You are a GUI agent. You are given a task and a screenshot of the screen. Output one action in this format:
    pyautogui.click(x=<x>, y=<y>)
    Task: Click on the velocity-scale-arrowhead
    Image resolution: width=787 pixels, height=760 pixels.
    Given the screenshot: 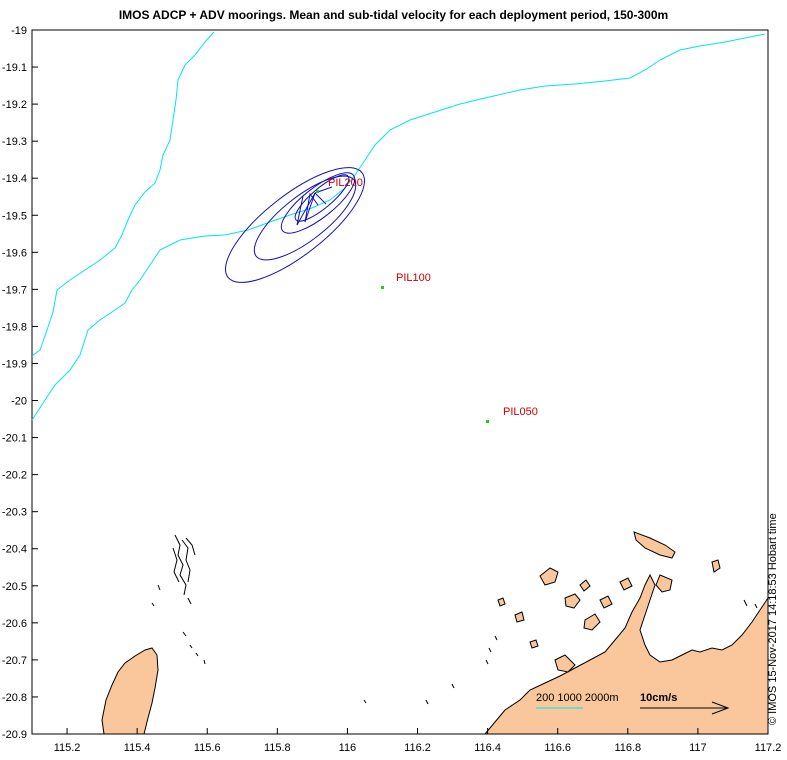 What is the action you would take?
    pyautogui.click(x=720, y=708)
    